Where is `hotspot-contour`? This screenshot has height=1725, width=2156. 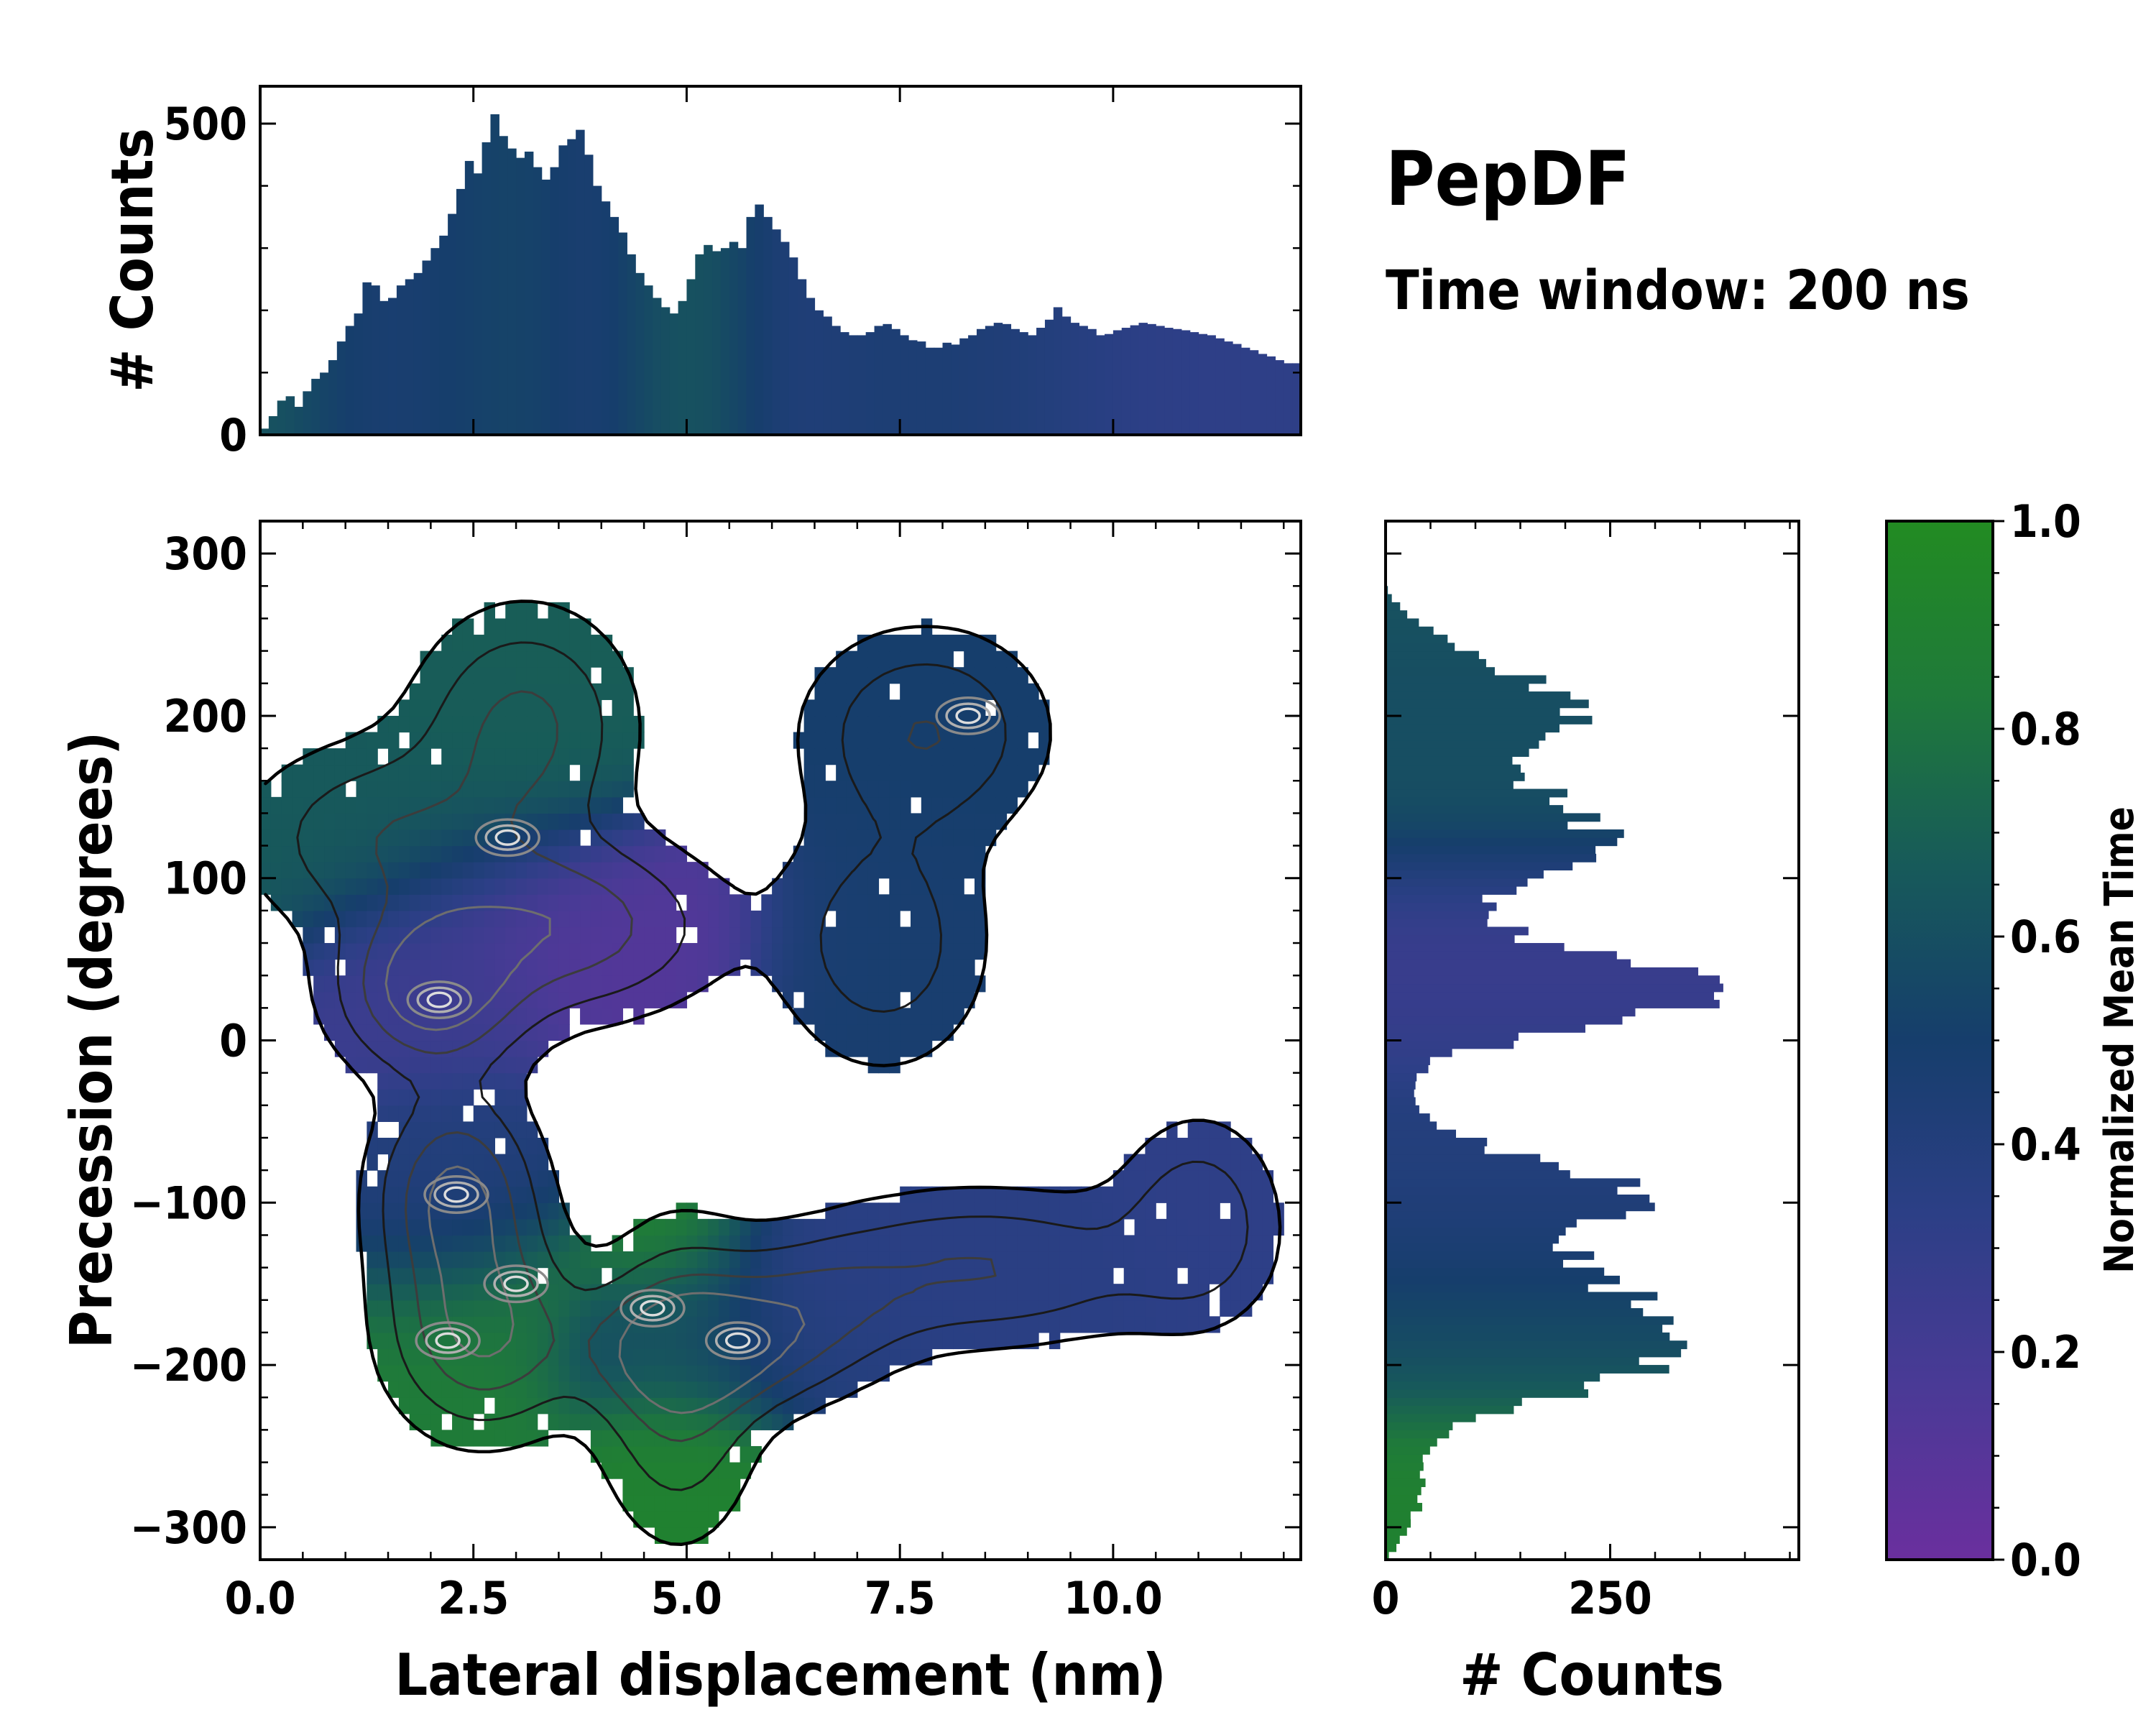
hotspot-contour is located at coordinates (439, 999).